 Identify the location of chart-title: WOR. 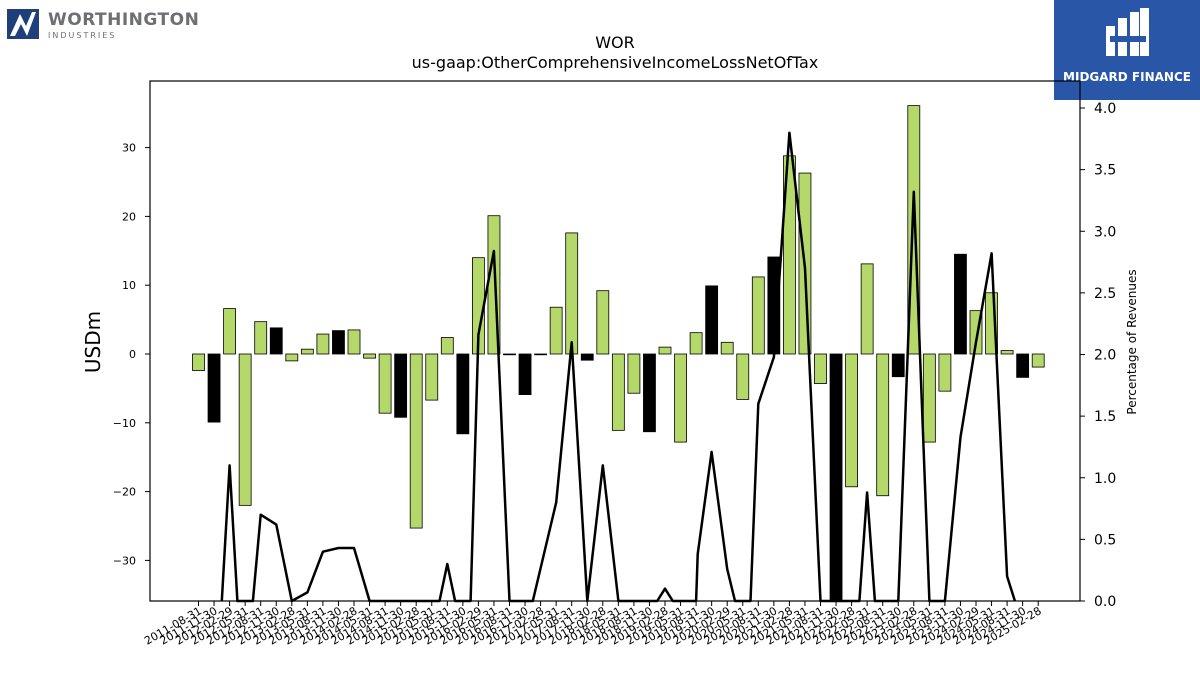
(615, 42).